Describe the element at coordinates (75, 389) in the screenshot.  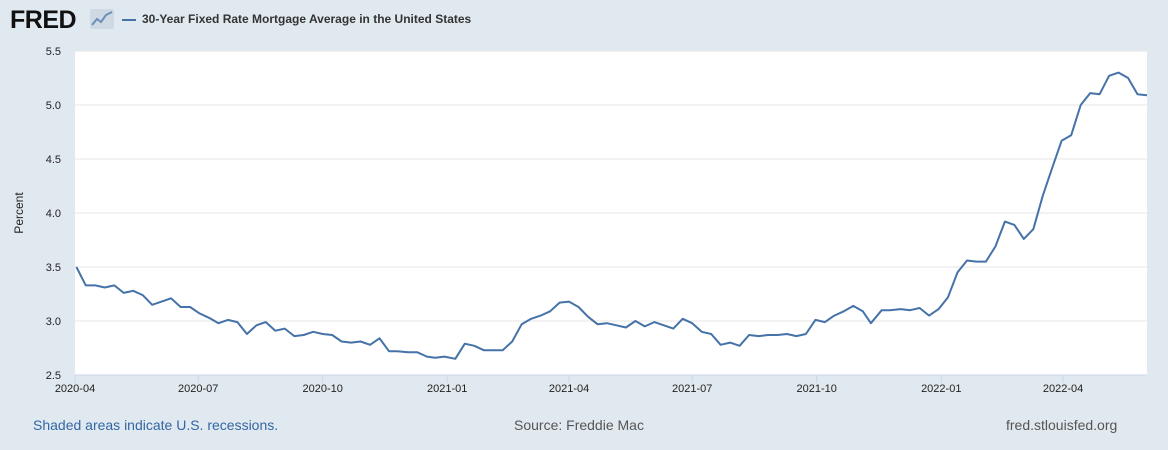
I see `x-tick-label: 2020-04` at that location.